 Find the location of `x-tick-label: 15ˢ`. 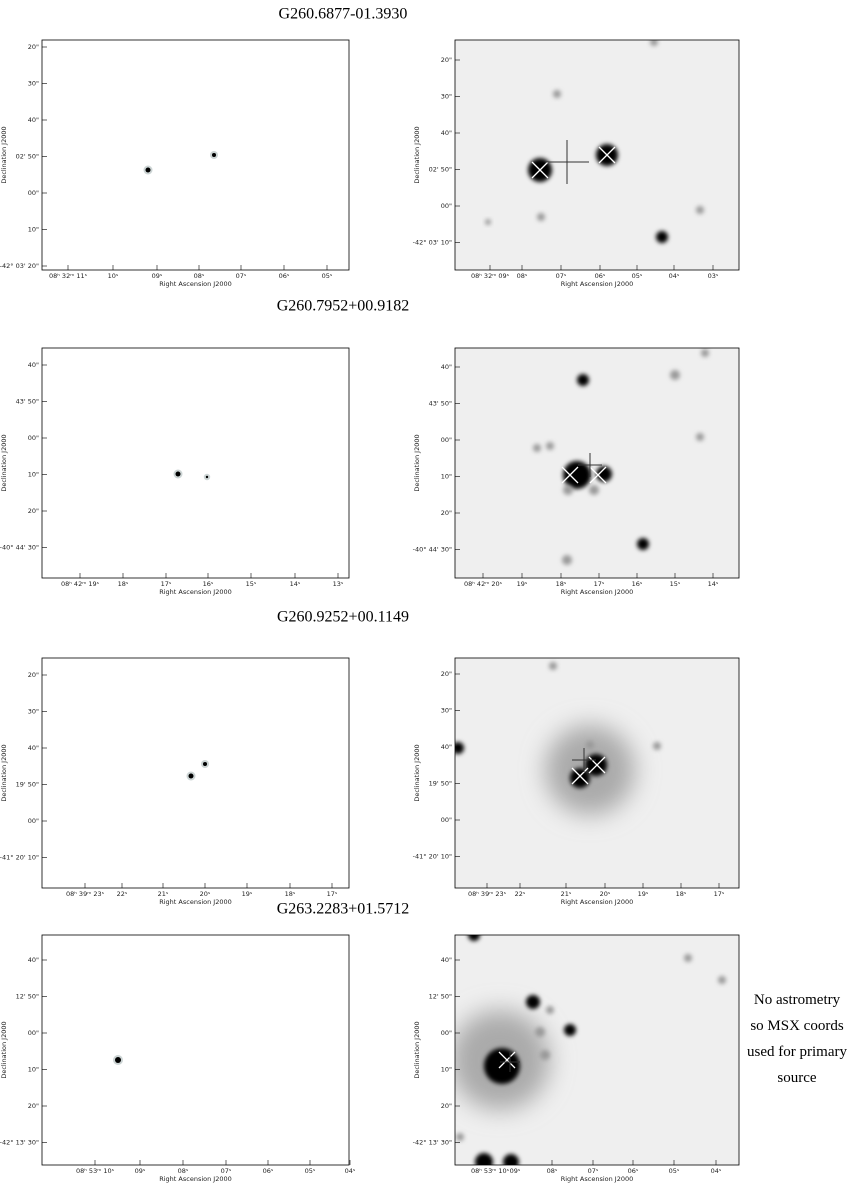

x-tick-label: 15ˢ is located at coordinates (251, 584).